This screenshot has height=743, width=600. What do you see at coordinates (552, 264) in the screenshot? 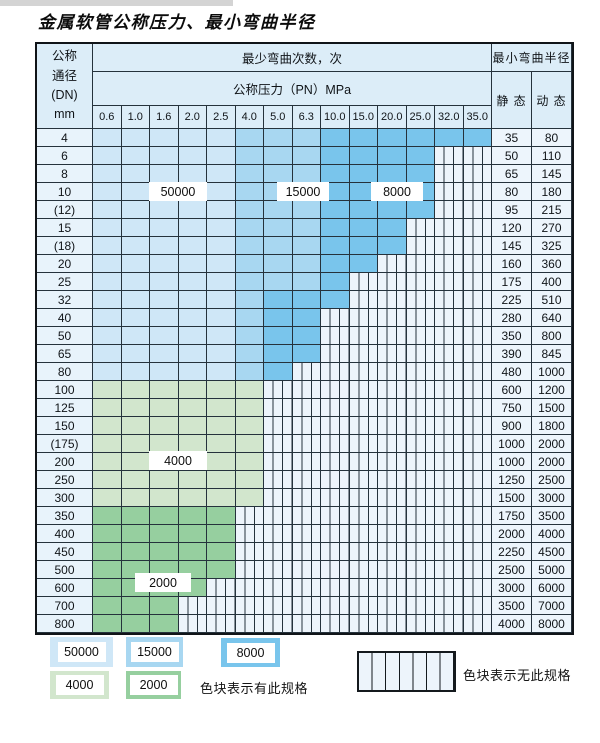
I see `dynamic-value-cell: 360` at bounding box center [552, 264].